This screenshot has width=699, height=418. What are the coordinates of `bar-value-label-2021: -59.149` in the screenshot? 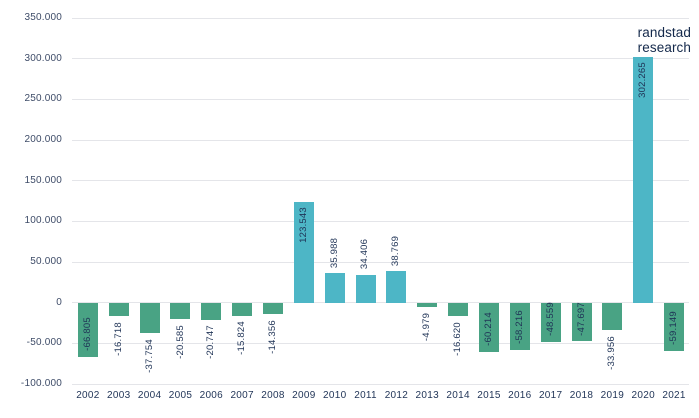 It's located at (674, 328).